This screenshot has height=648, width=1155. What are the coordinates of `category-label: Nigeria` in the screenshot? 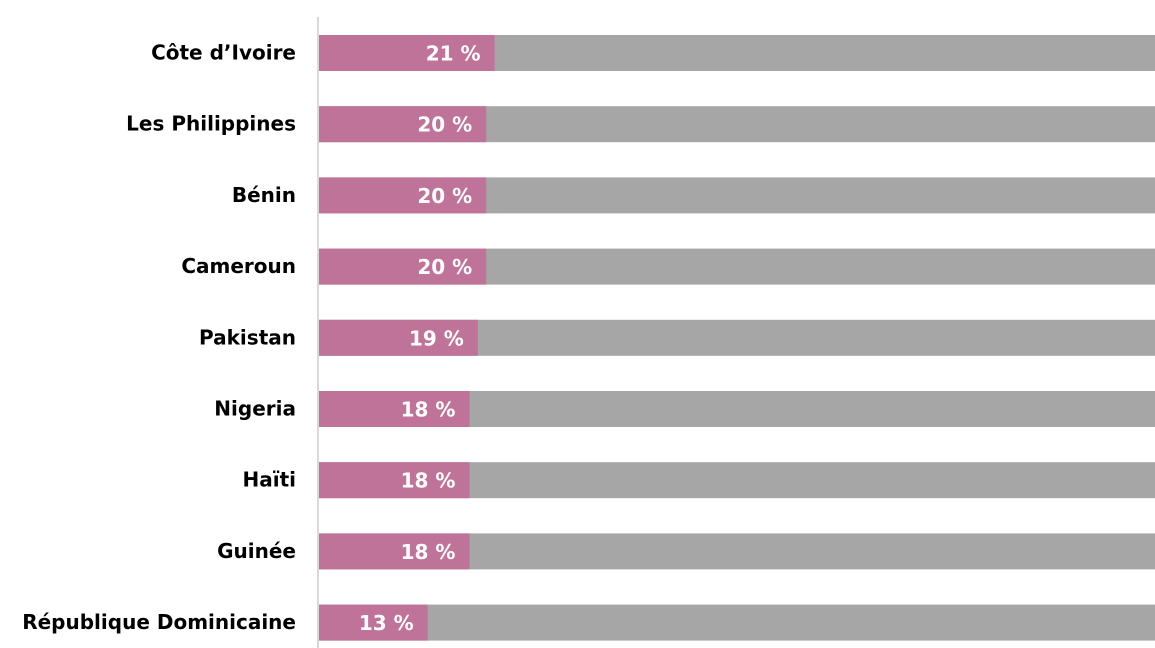 It's located at (255, 409).